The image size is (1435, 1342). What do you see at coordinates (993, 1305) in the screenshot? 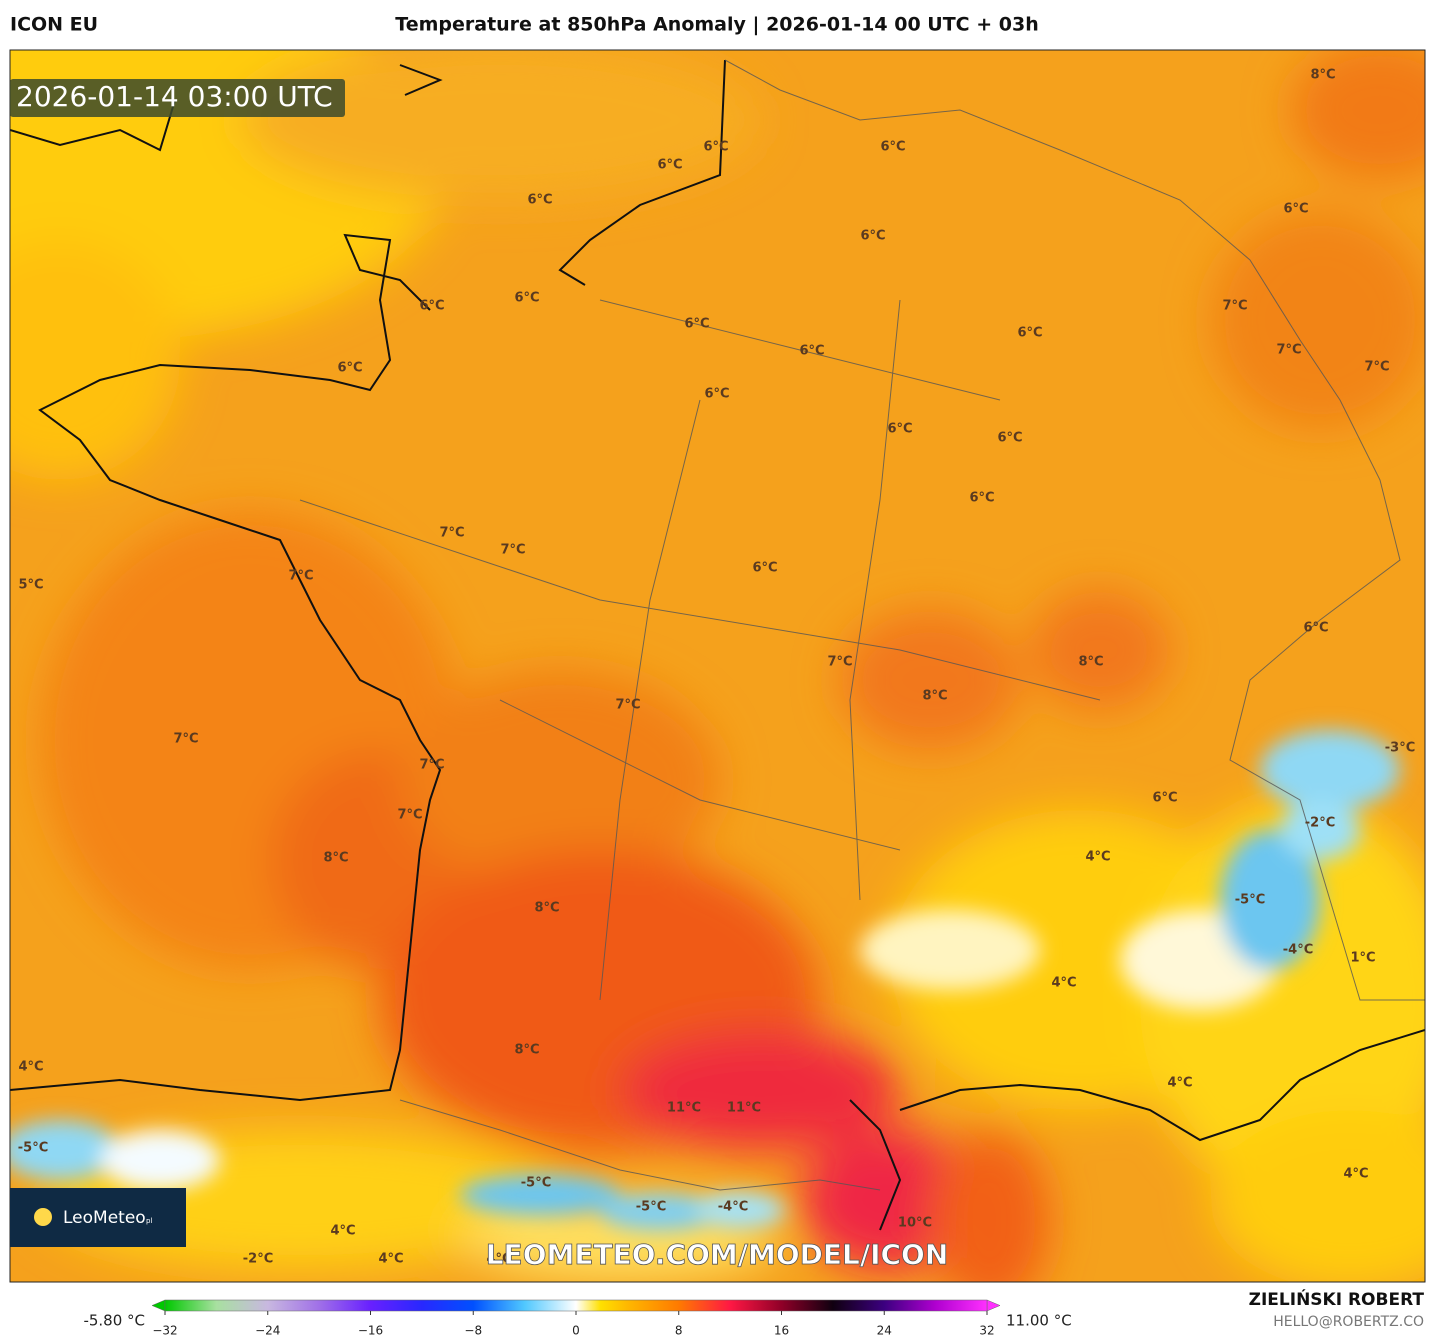
I see `colorbar-max-arrow` at bounding box center [993, 1305].